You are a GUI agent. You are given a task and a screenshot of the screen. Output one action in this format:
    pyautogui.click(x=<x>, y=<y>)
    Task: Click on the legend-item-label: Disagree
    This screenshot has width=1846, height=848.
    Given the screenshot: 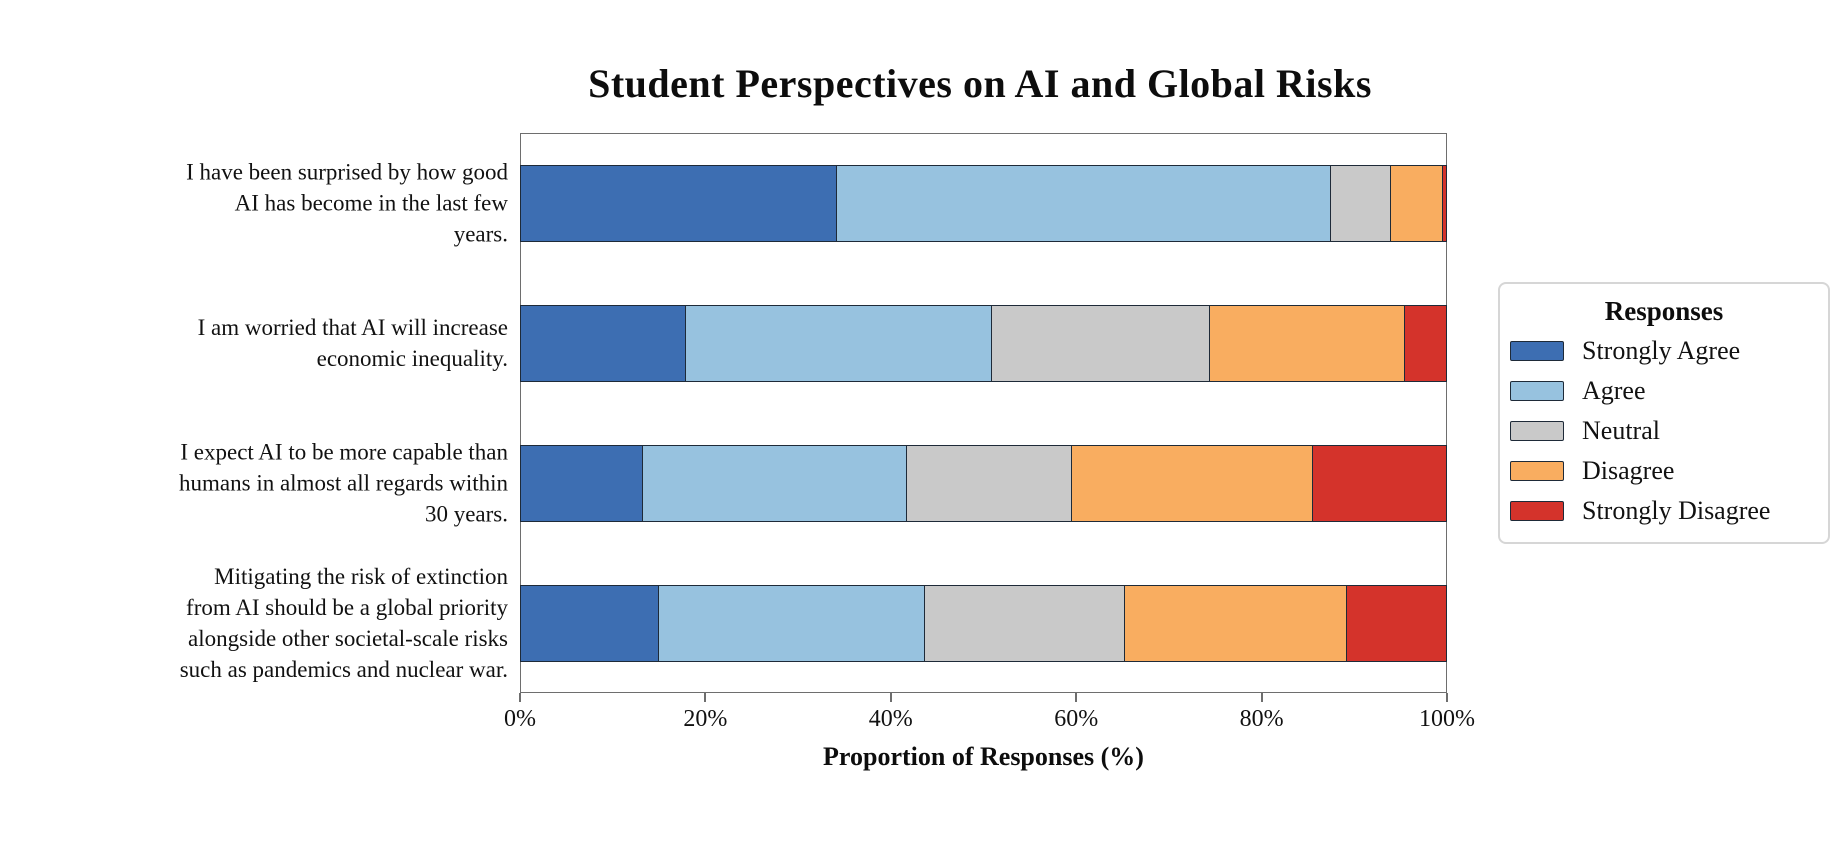 What is the action you would take?
    pyautogui.click(x=1628, y=470)
    